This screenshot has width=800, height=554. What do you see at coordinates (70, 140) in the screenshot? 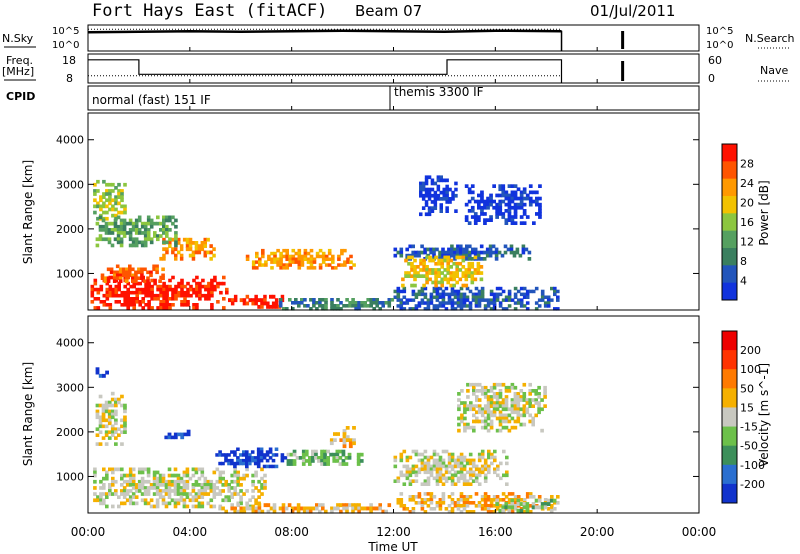
I see `power-ytick-4000: 4000` at bounding box center [70, 140].